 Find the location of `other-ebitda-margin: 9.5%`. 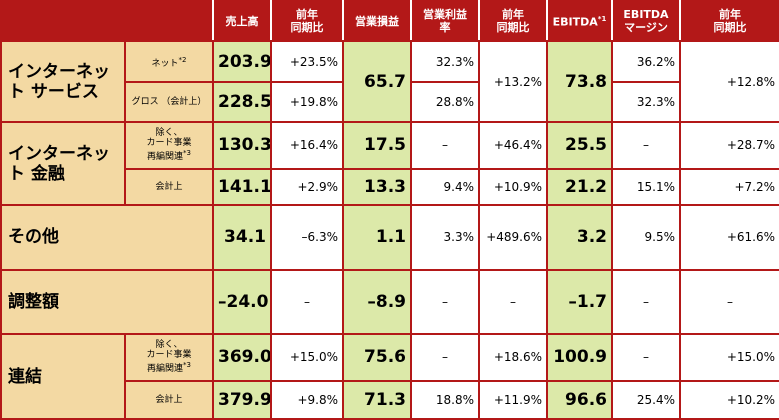

other-ebitda-margin: 9.5% is located at coordinates (646, 237).